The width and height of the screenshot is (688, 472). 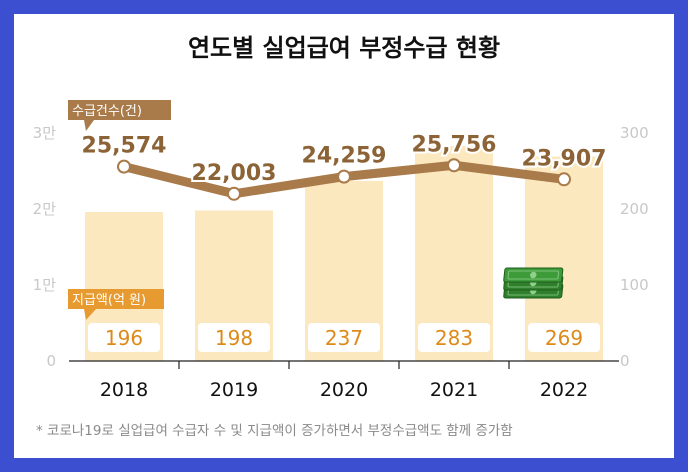 I want to click on bar-value-label: 237, so click(x=344, y=338).